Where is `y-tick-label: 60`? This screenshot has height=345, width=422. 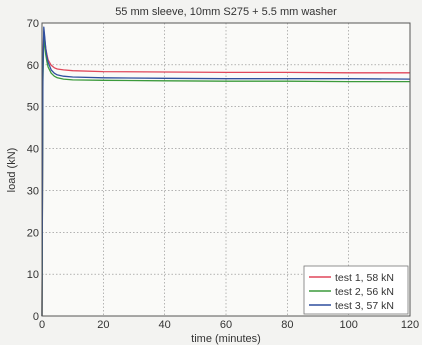 y-tick-label: 60 is located at coordinates (33, 66).